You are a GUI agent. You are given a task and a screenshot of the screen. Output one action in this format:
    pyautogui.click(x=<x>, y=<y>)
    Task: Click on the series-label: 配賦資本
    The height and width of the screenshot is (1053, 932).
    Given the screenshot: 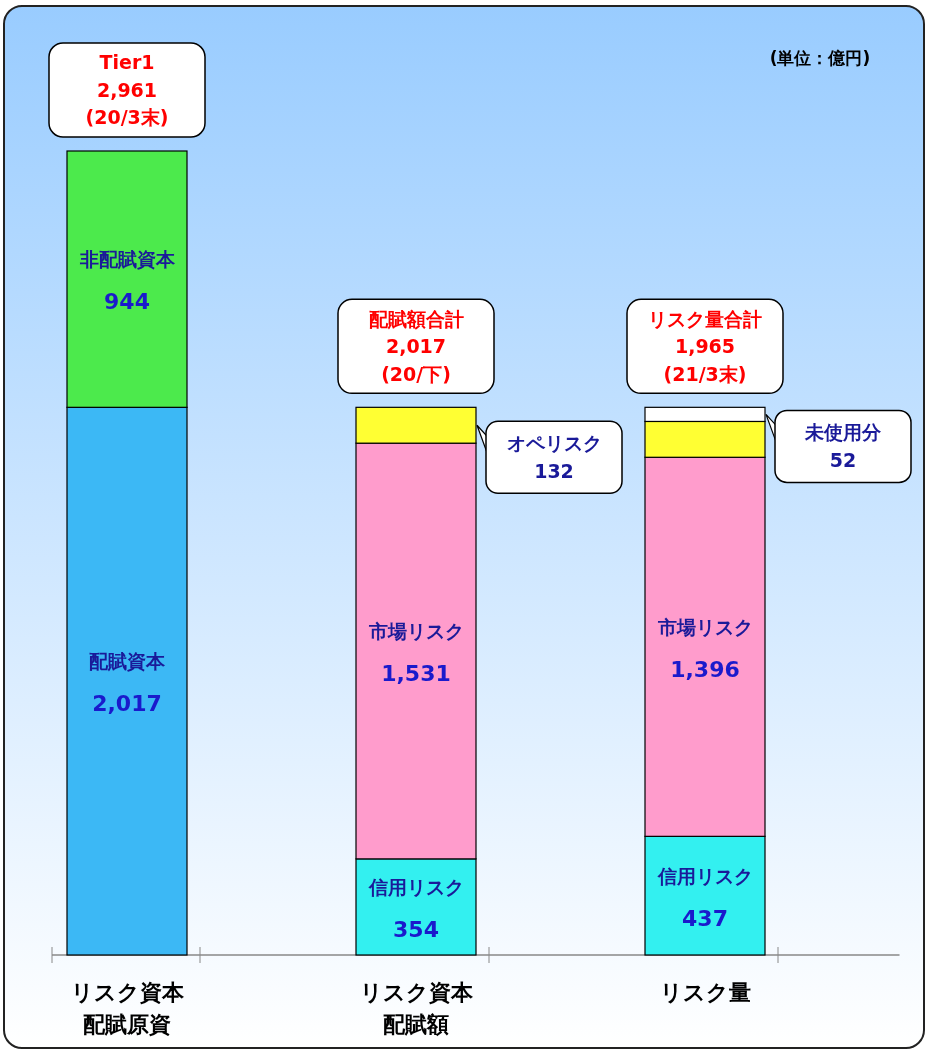 What is the action you would take?
    pyautogui.click(x=127, y=661)
    